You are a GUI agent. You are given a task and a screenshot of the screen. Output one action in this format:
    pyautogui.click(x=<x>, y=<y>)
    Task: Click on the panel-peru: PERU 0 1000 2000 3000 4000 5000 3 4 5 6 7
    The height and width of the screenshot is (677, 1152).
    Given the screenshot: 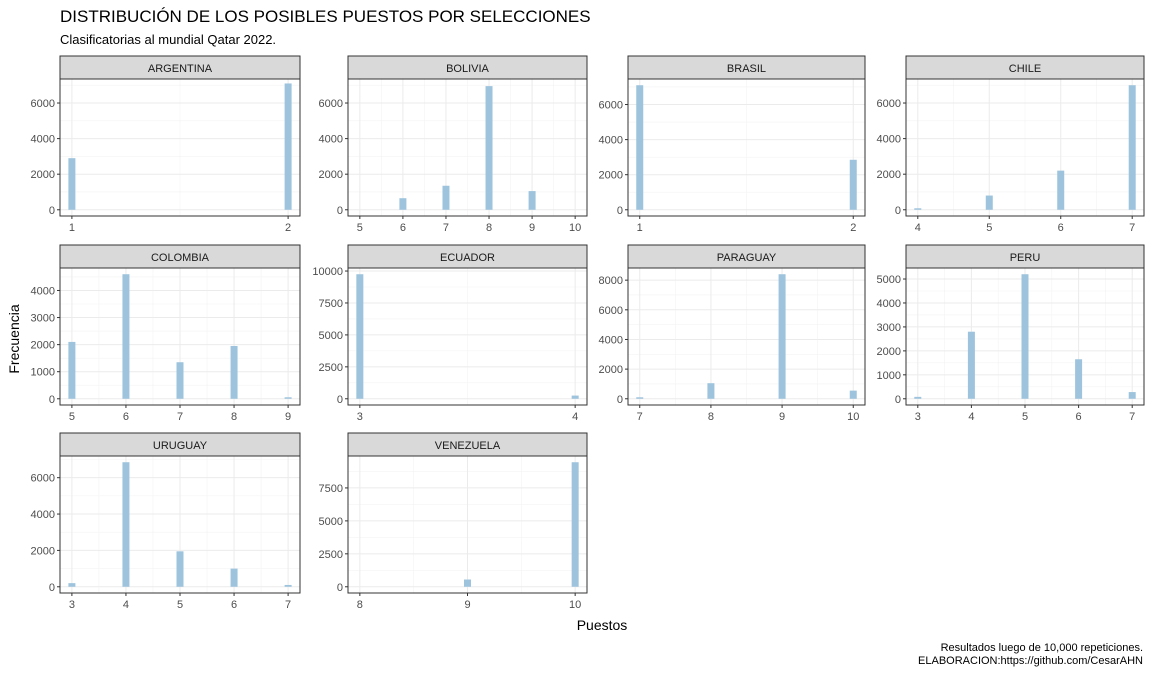 What is the action you would take?
    pyautogui.click(x=1011, y=333)
    